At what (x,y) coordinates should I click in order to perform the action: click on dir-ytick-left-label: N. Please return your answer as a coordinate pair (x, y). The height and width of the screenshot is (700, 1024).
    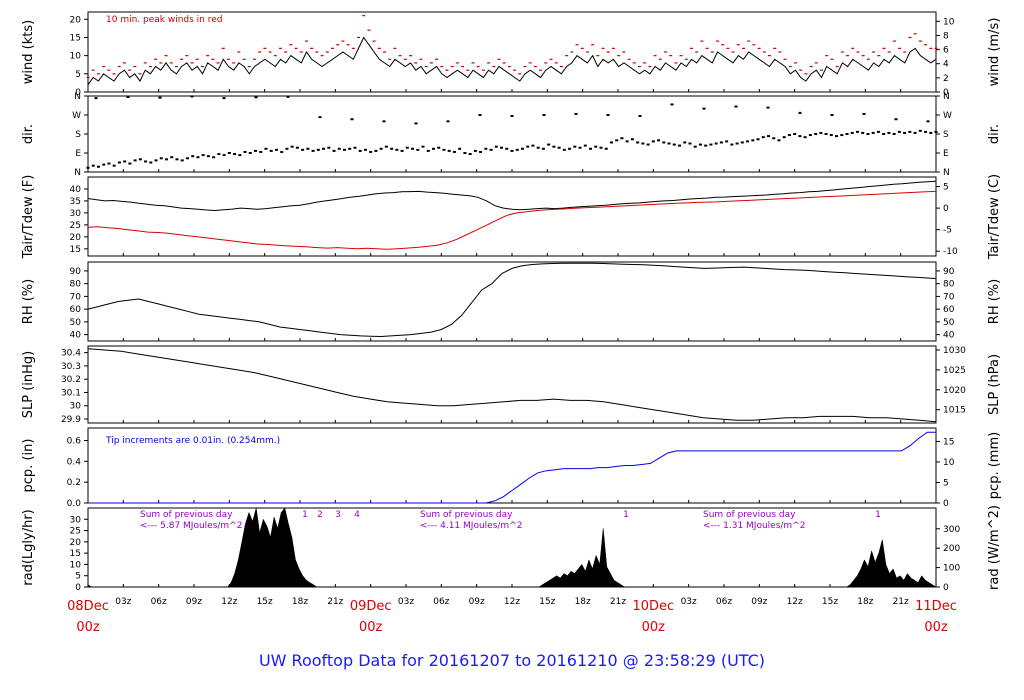
    Looking at the image, I should click on (77, 97).